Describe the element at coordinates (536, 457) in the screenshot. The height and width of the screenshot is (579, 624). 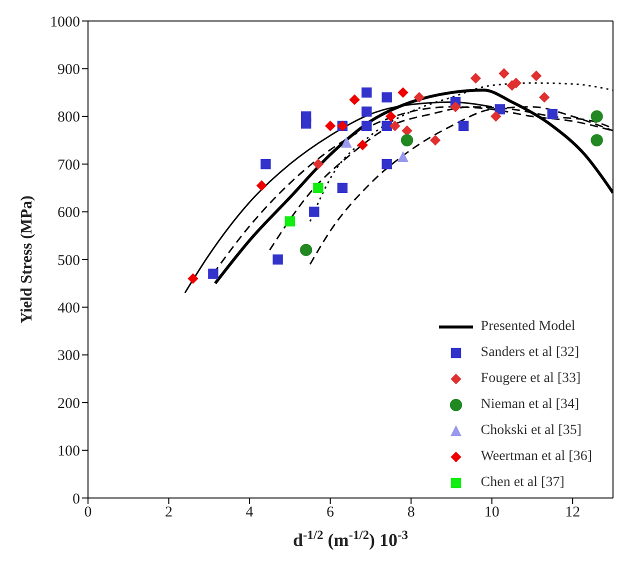
I see `legend-label: Weertman et al [36]` at that location.